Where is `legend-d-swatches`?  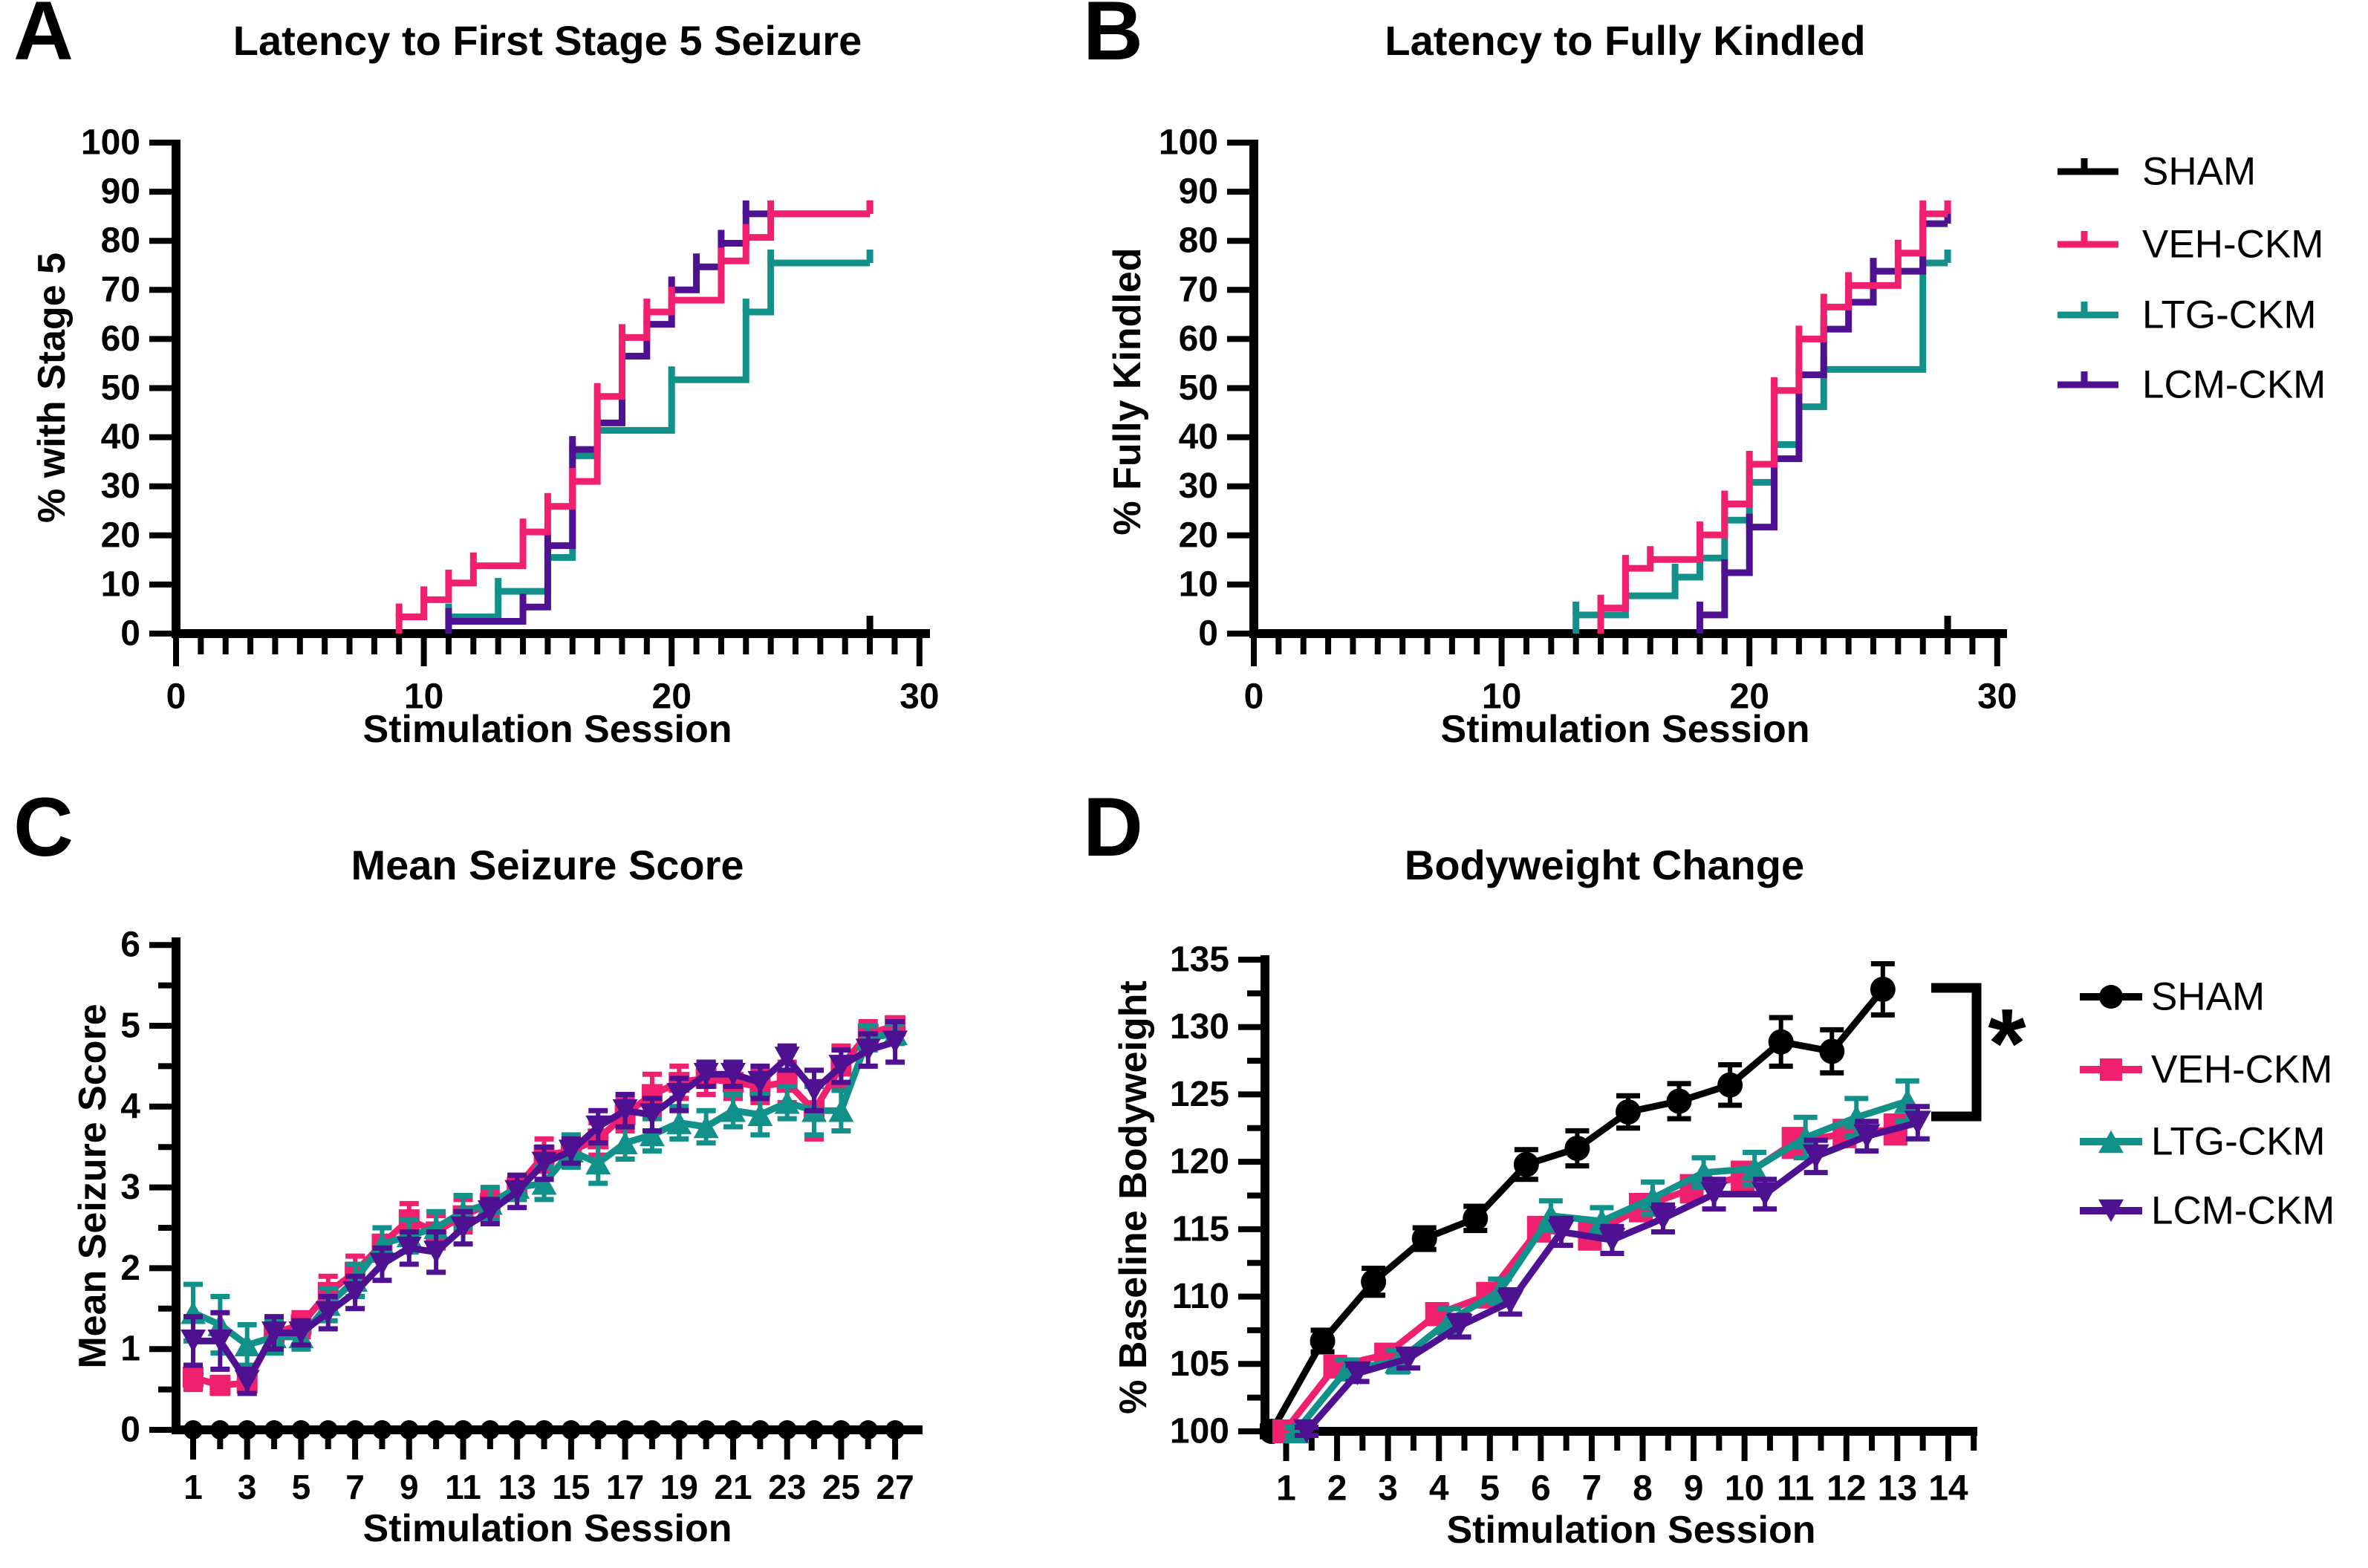
legend-d-swatches is located at coordinates (2111, 1104).